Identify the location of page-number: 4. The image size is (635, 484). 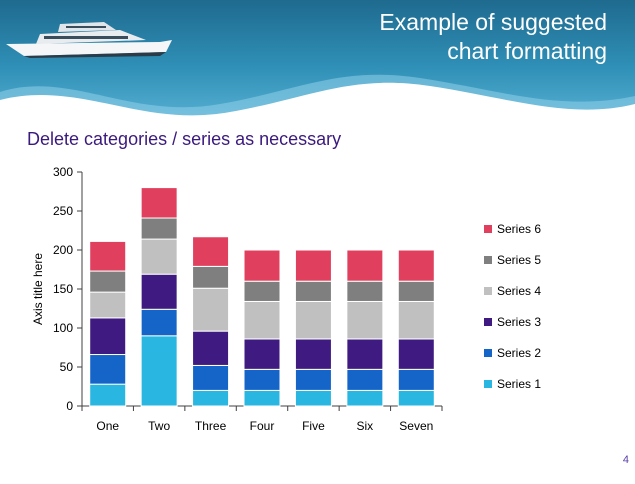
(625, 460).